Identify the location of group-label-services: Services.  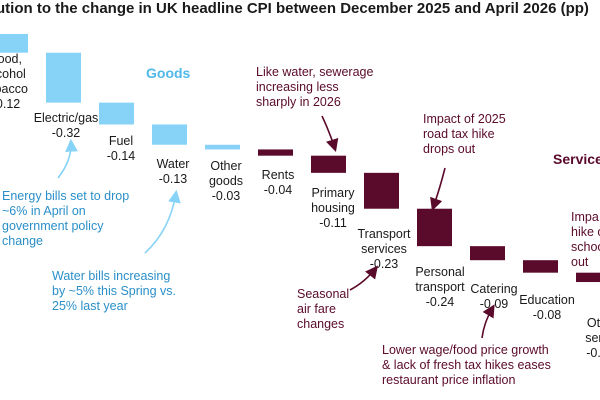
(576, 159).